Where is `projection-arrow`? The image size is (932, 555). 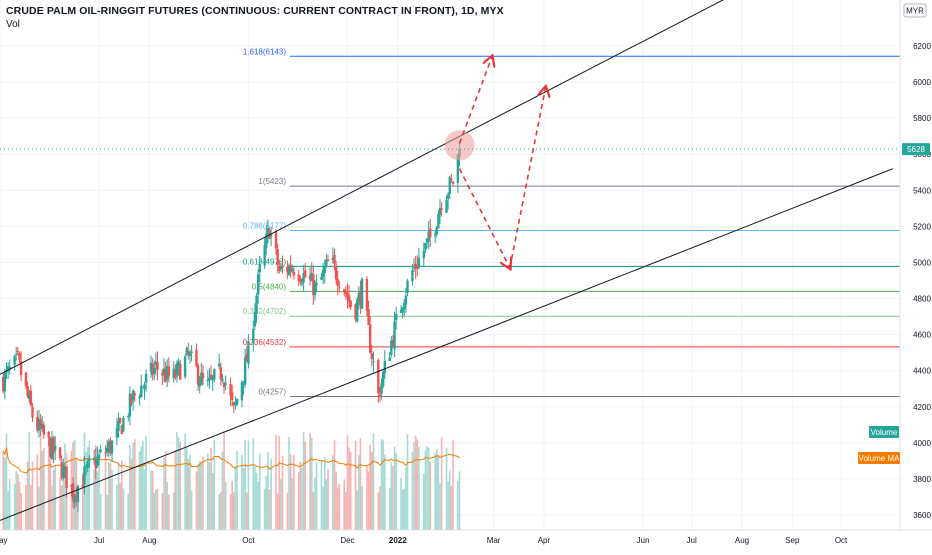 projection-arrow is located at coordinates (474, 100).